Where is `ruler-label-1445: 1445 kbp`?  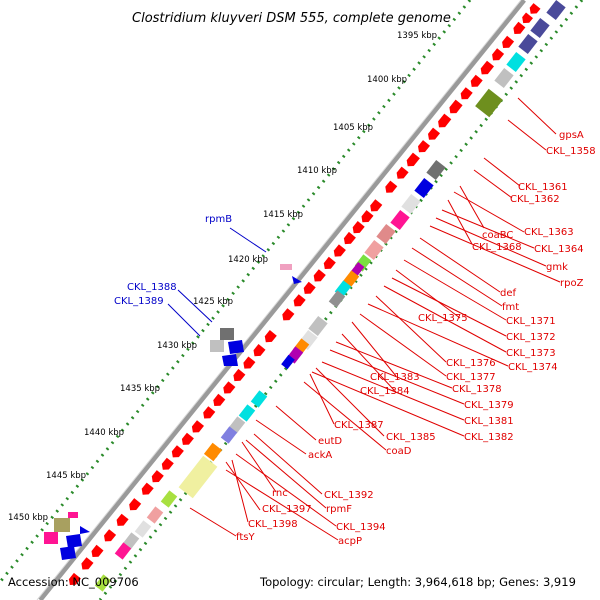
ruler-label-1445: 1445 kbp is located at coordinates (66, 476).